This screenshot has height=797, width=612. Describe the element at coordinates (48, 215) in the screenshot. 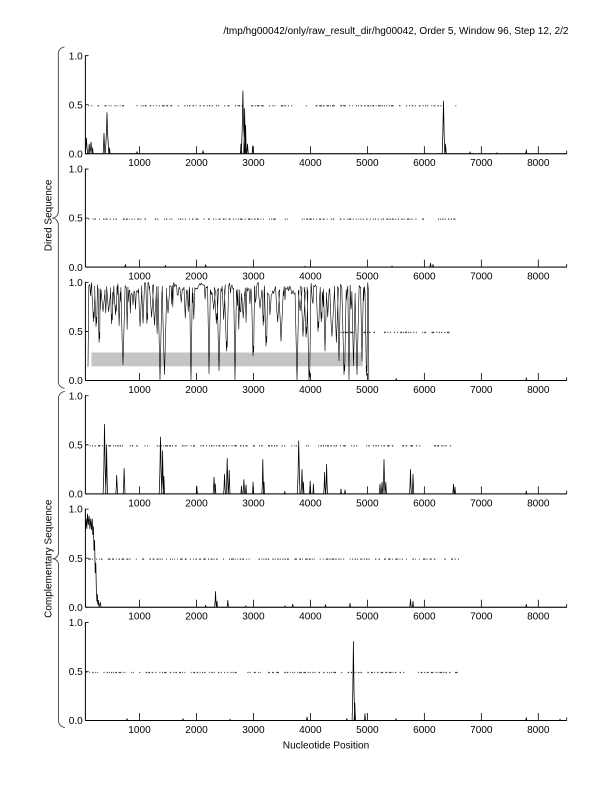

I see `svg-text: Dired Sequence` at that location.